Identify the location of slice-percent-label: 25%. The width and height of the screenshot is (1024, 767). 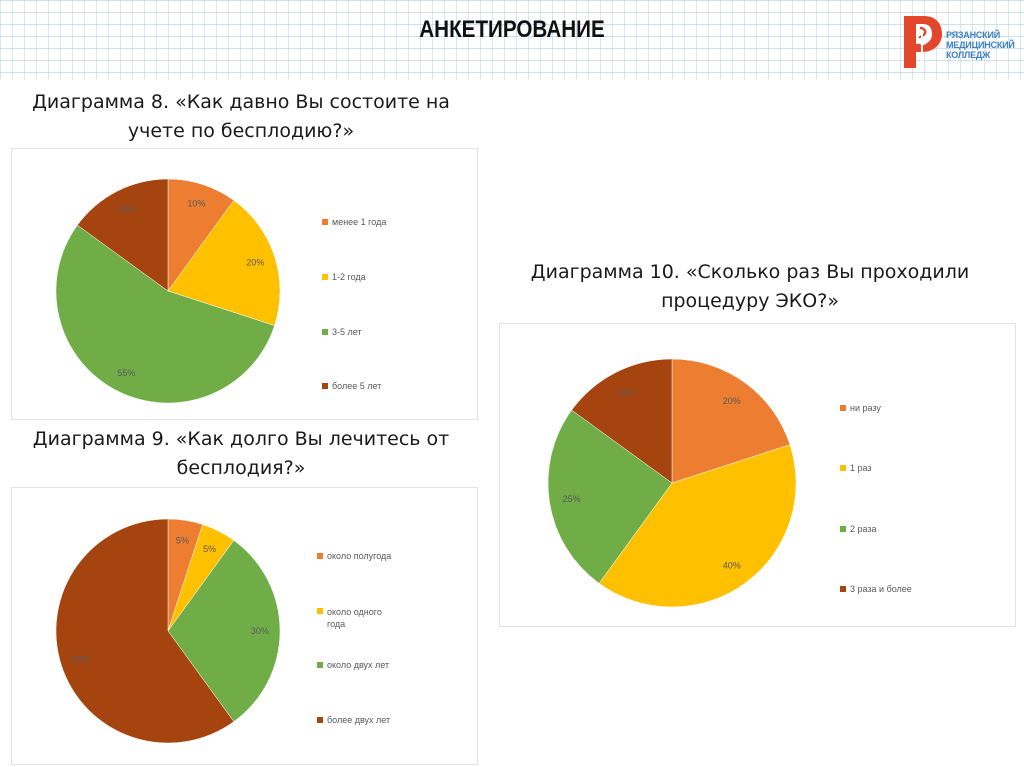
(572, 499).